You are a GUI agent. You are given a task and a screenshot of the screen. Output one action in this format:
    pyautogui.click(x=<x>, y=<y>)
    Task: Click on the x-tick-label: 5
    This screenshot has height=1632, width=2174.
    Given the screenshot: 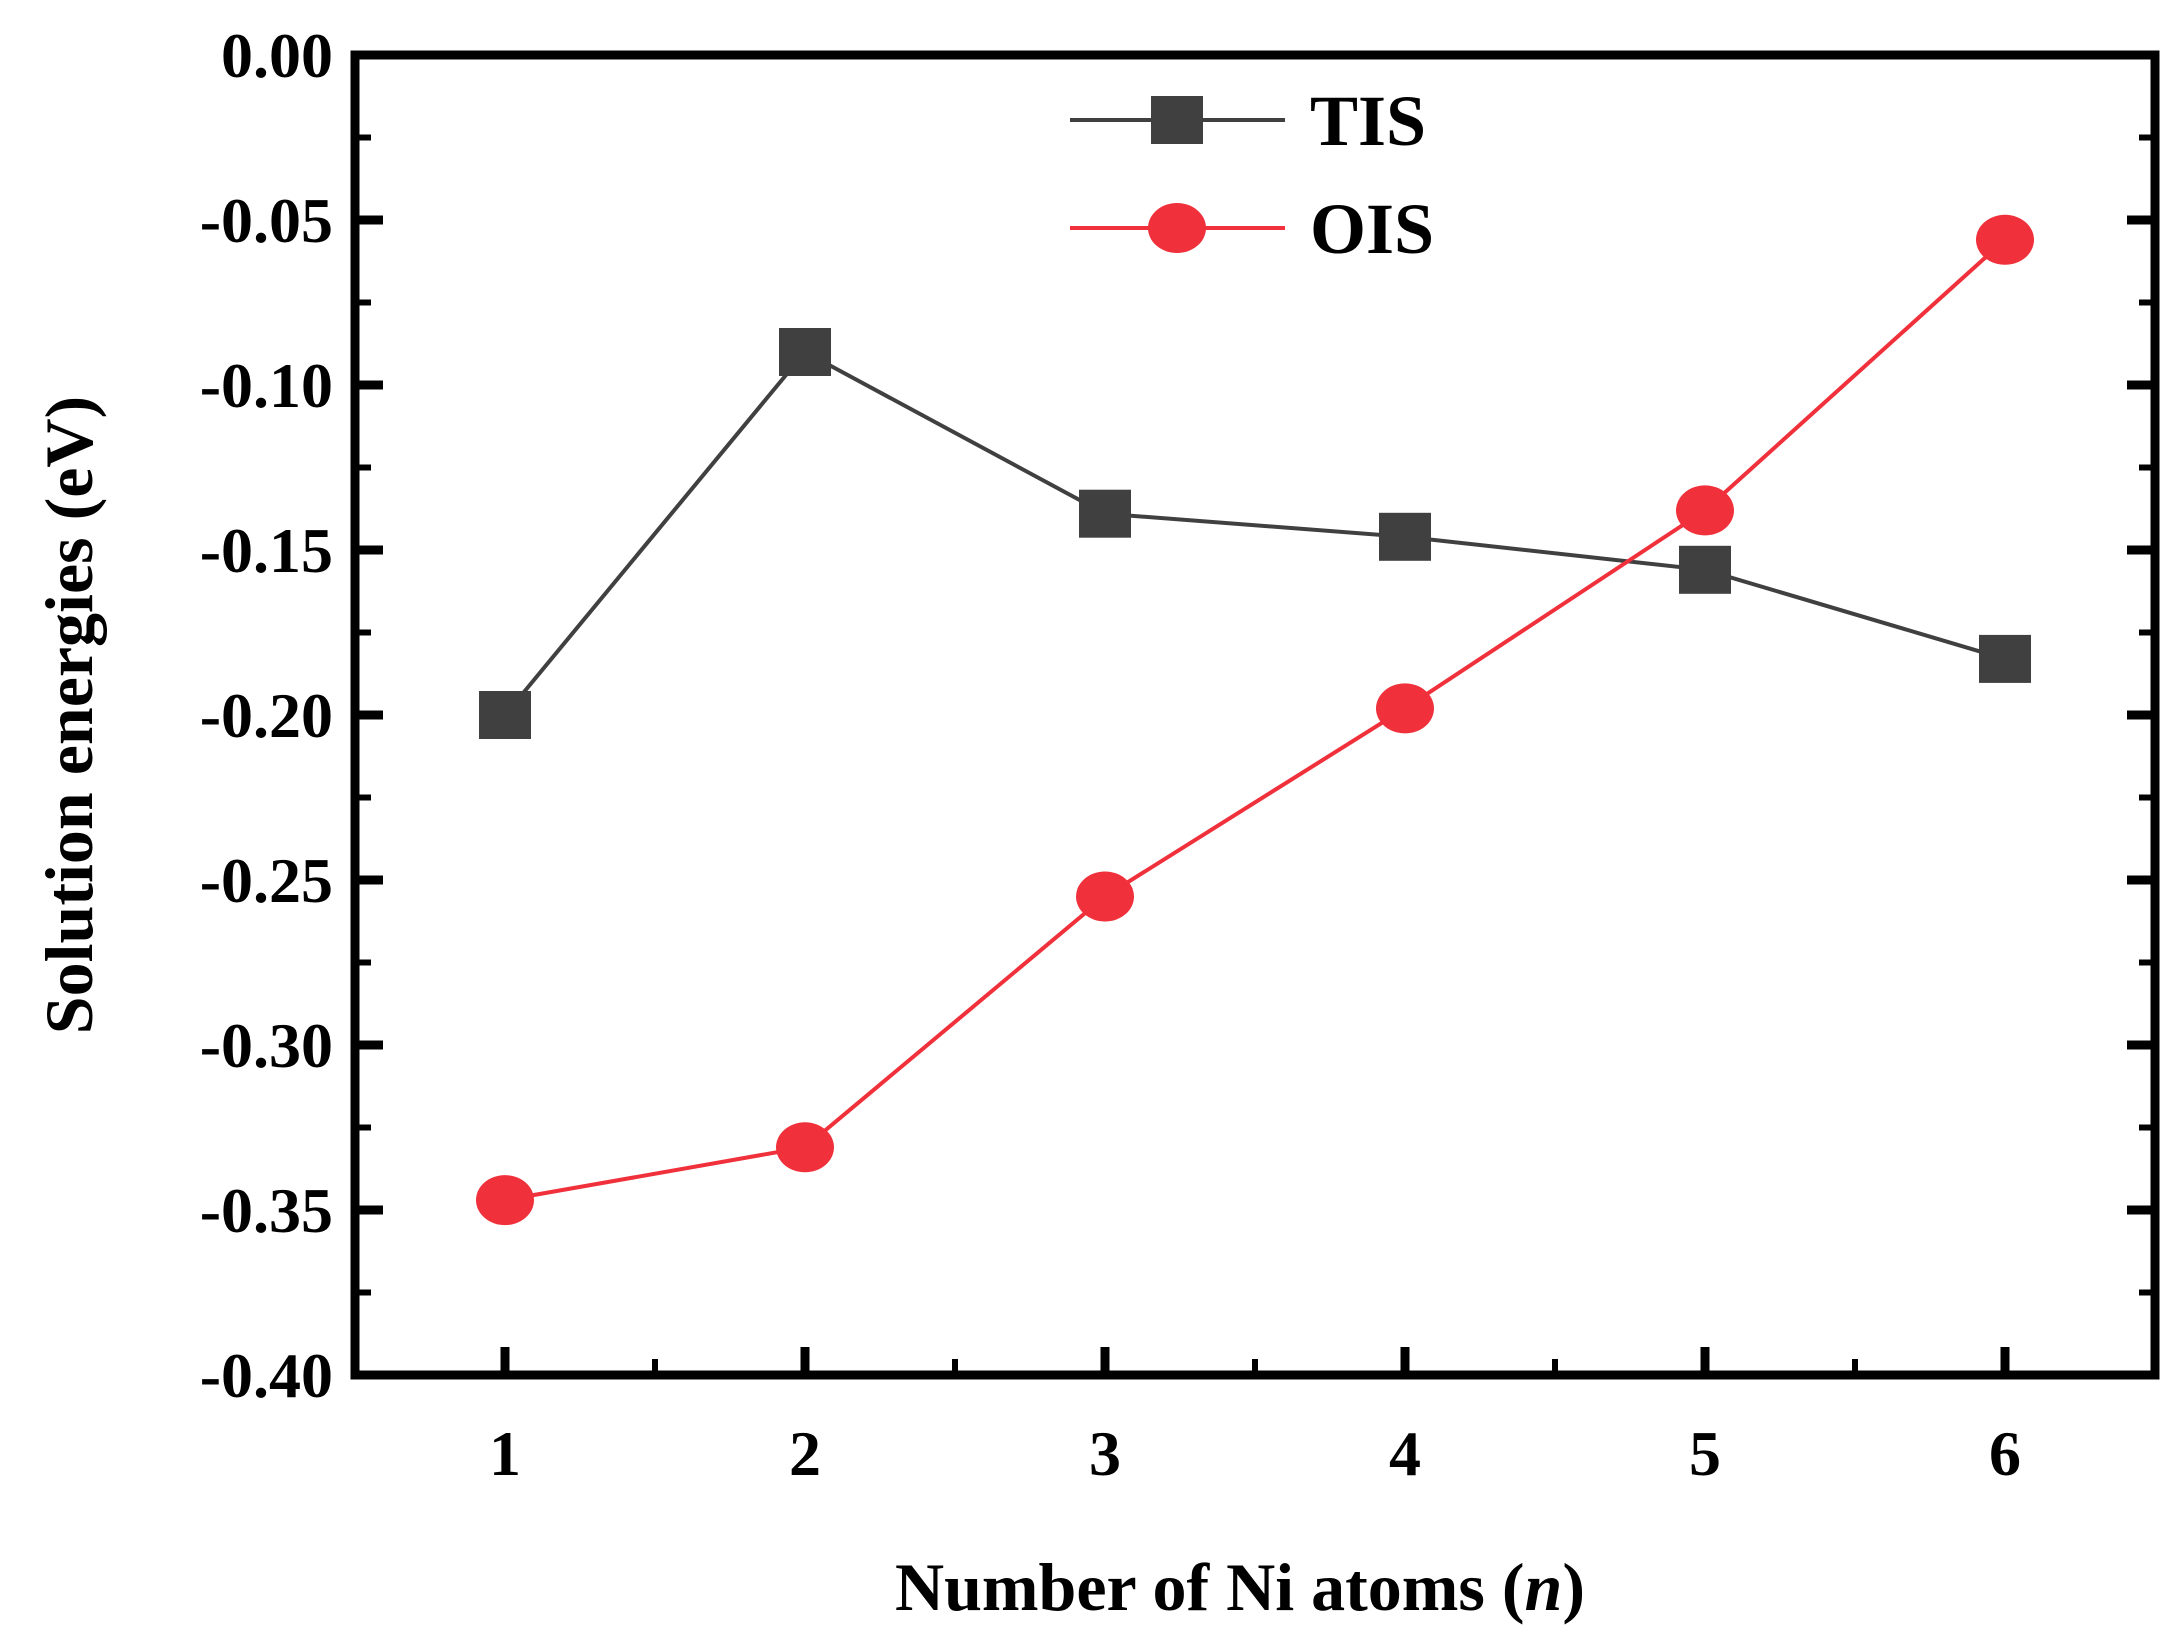 What is the action you would take?
    pyautogui.click(x=1705, y=1453)
    